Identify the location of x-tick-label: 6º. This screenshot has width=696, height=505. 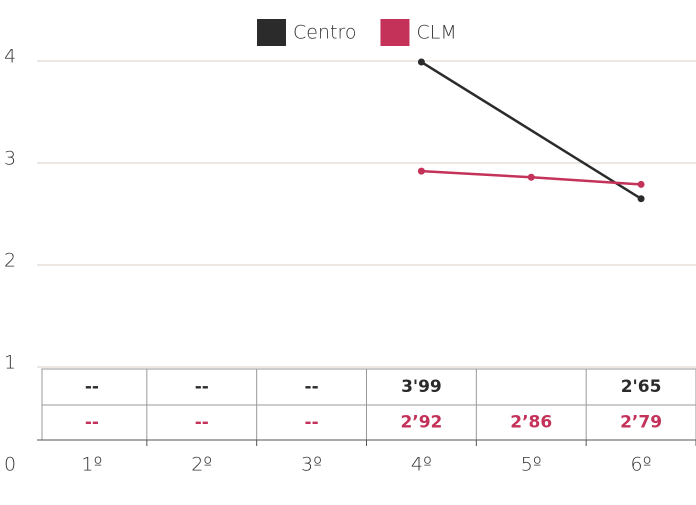
(641, 465).